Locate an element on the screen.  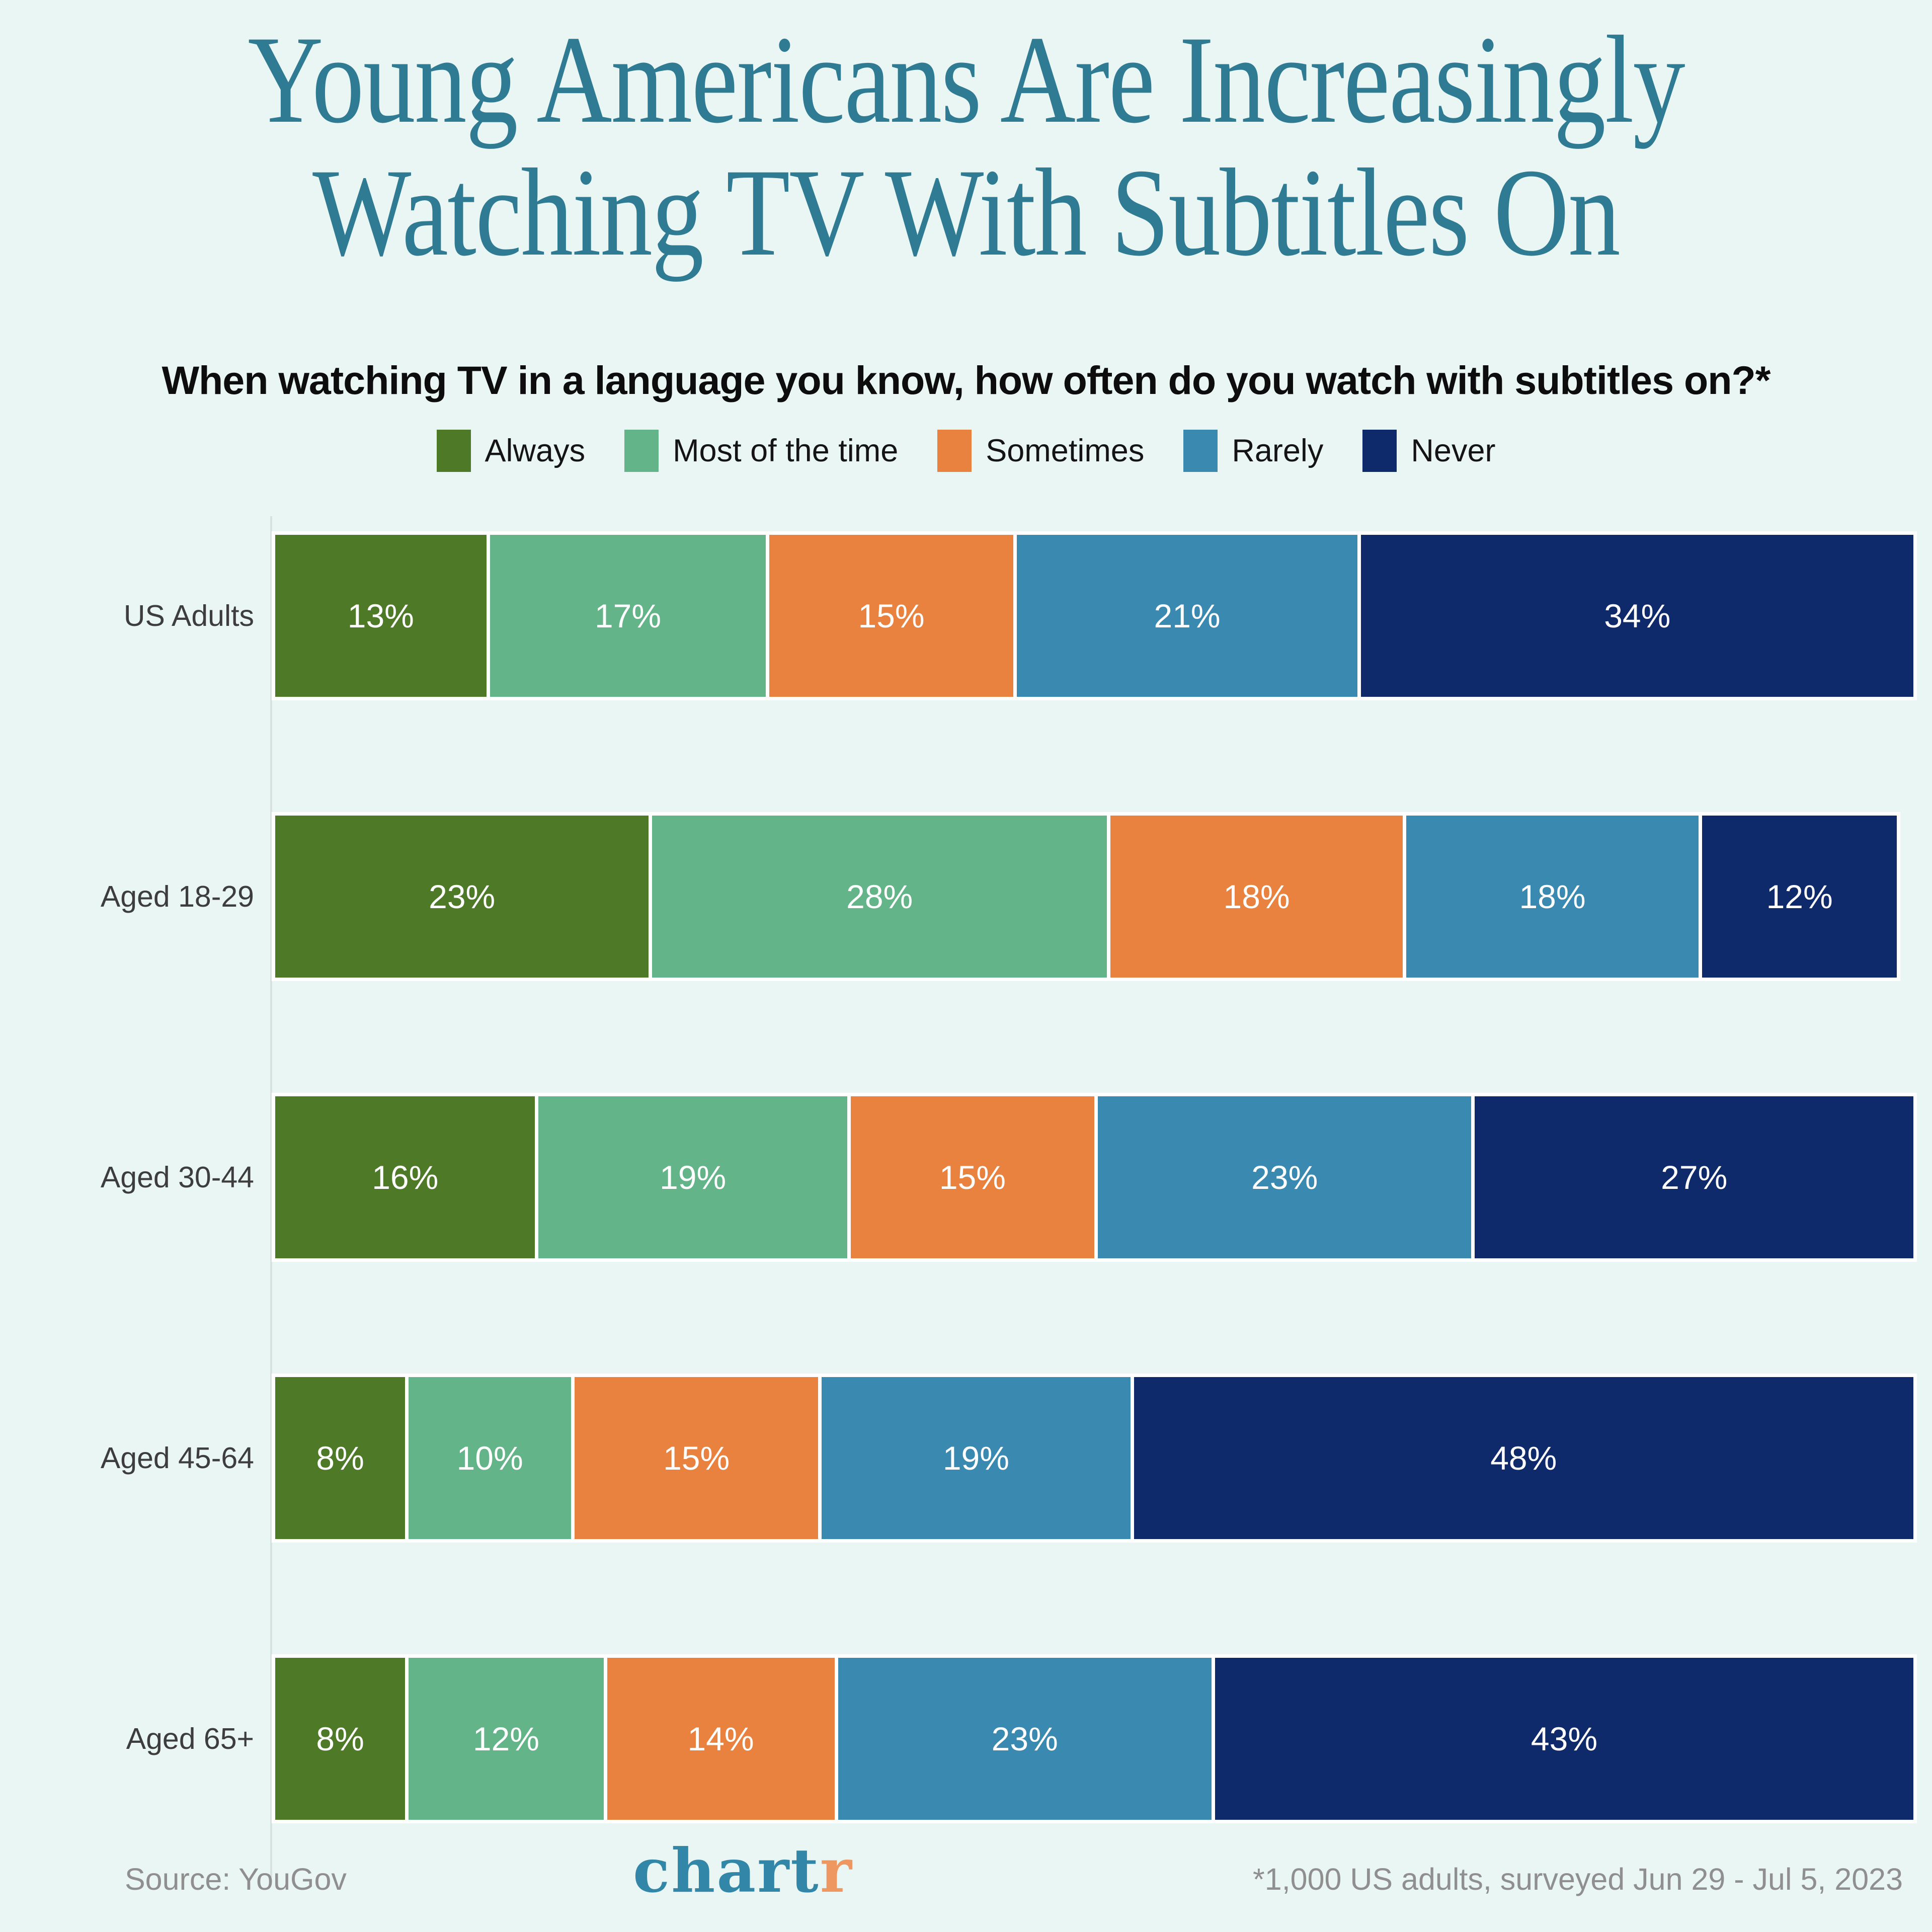
legend-label: Rarely is located at coordinates (1278, 451).